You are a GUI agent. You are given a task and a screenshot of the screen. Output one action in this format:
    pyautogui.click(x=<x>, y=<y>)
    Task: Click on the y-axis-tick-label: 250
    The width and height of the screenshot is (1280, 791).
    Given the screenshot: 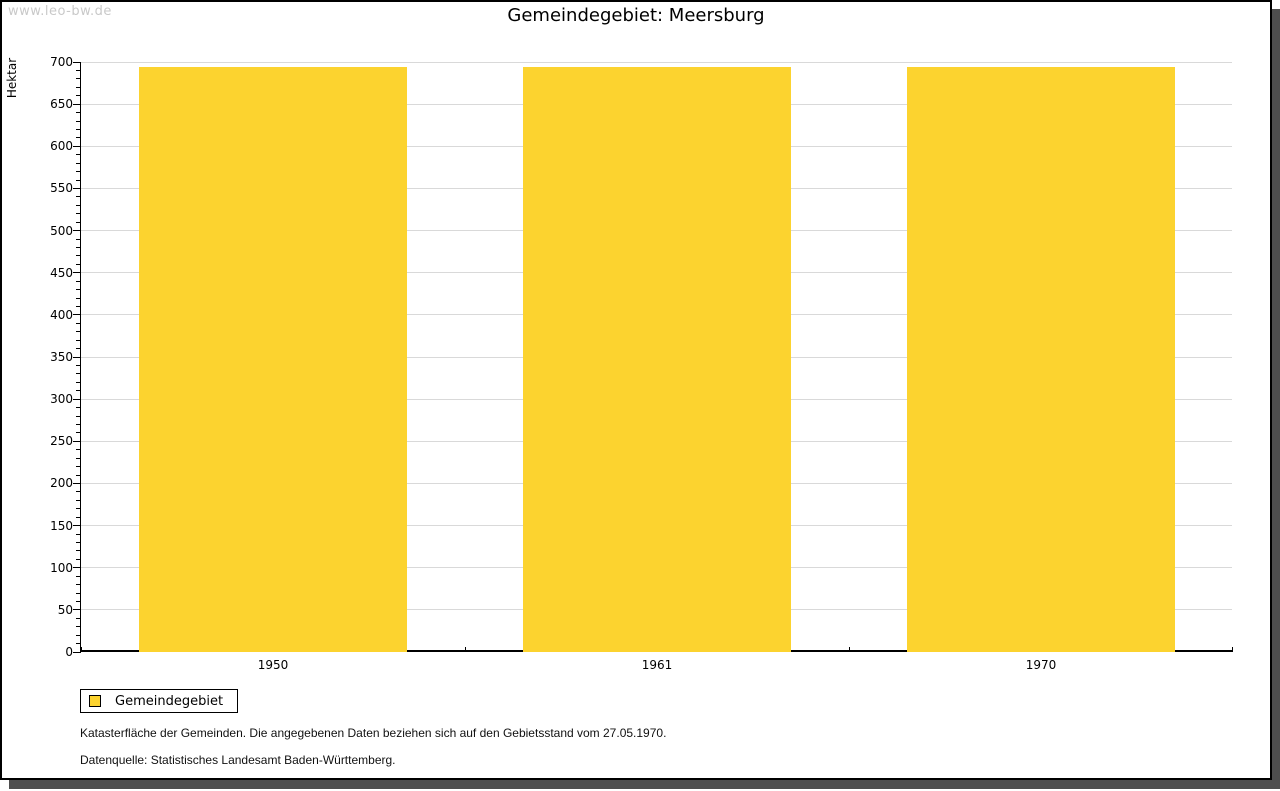 What is the action you would take?
    pyautogui.click(x=61, y=441)
    